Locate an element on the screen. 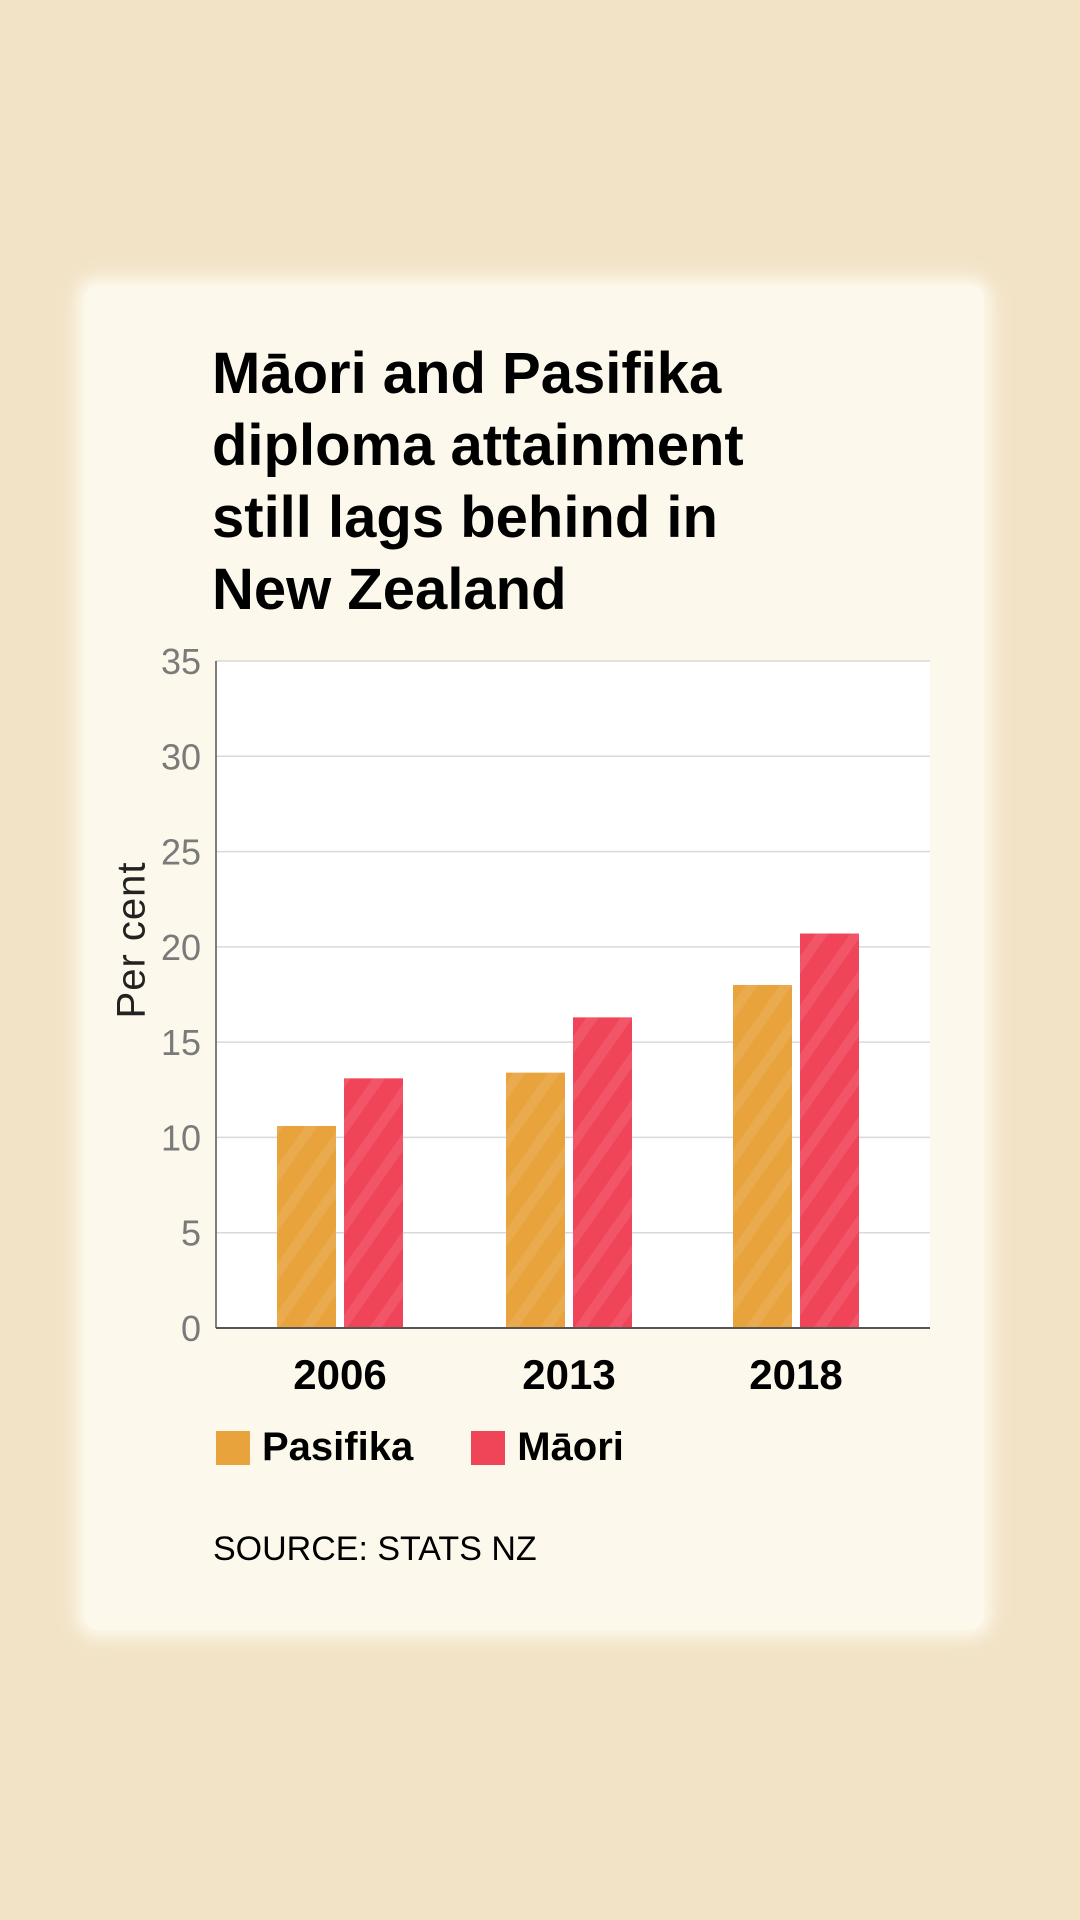  y-tick-label: 25 is located at coordinates (181, 852).